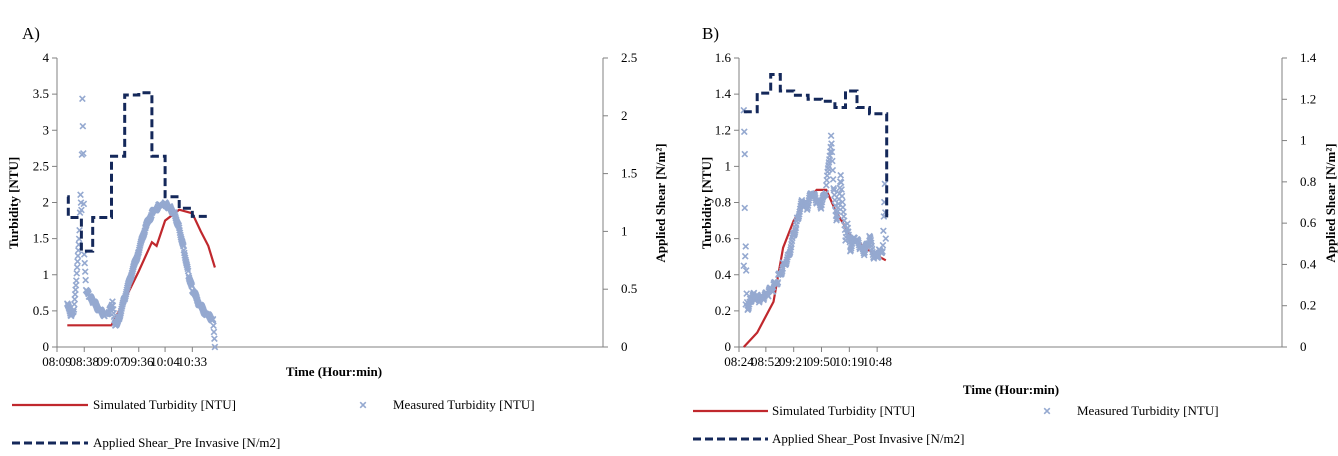 Image resolution: width=1338 pixels, height=456 pixels. I want to click on x-tick-label: 10:48, so click(877, 361).